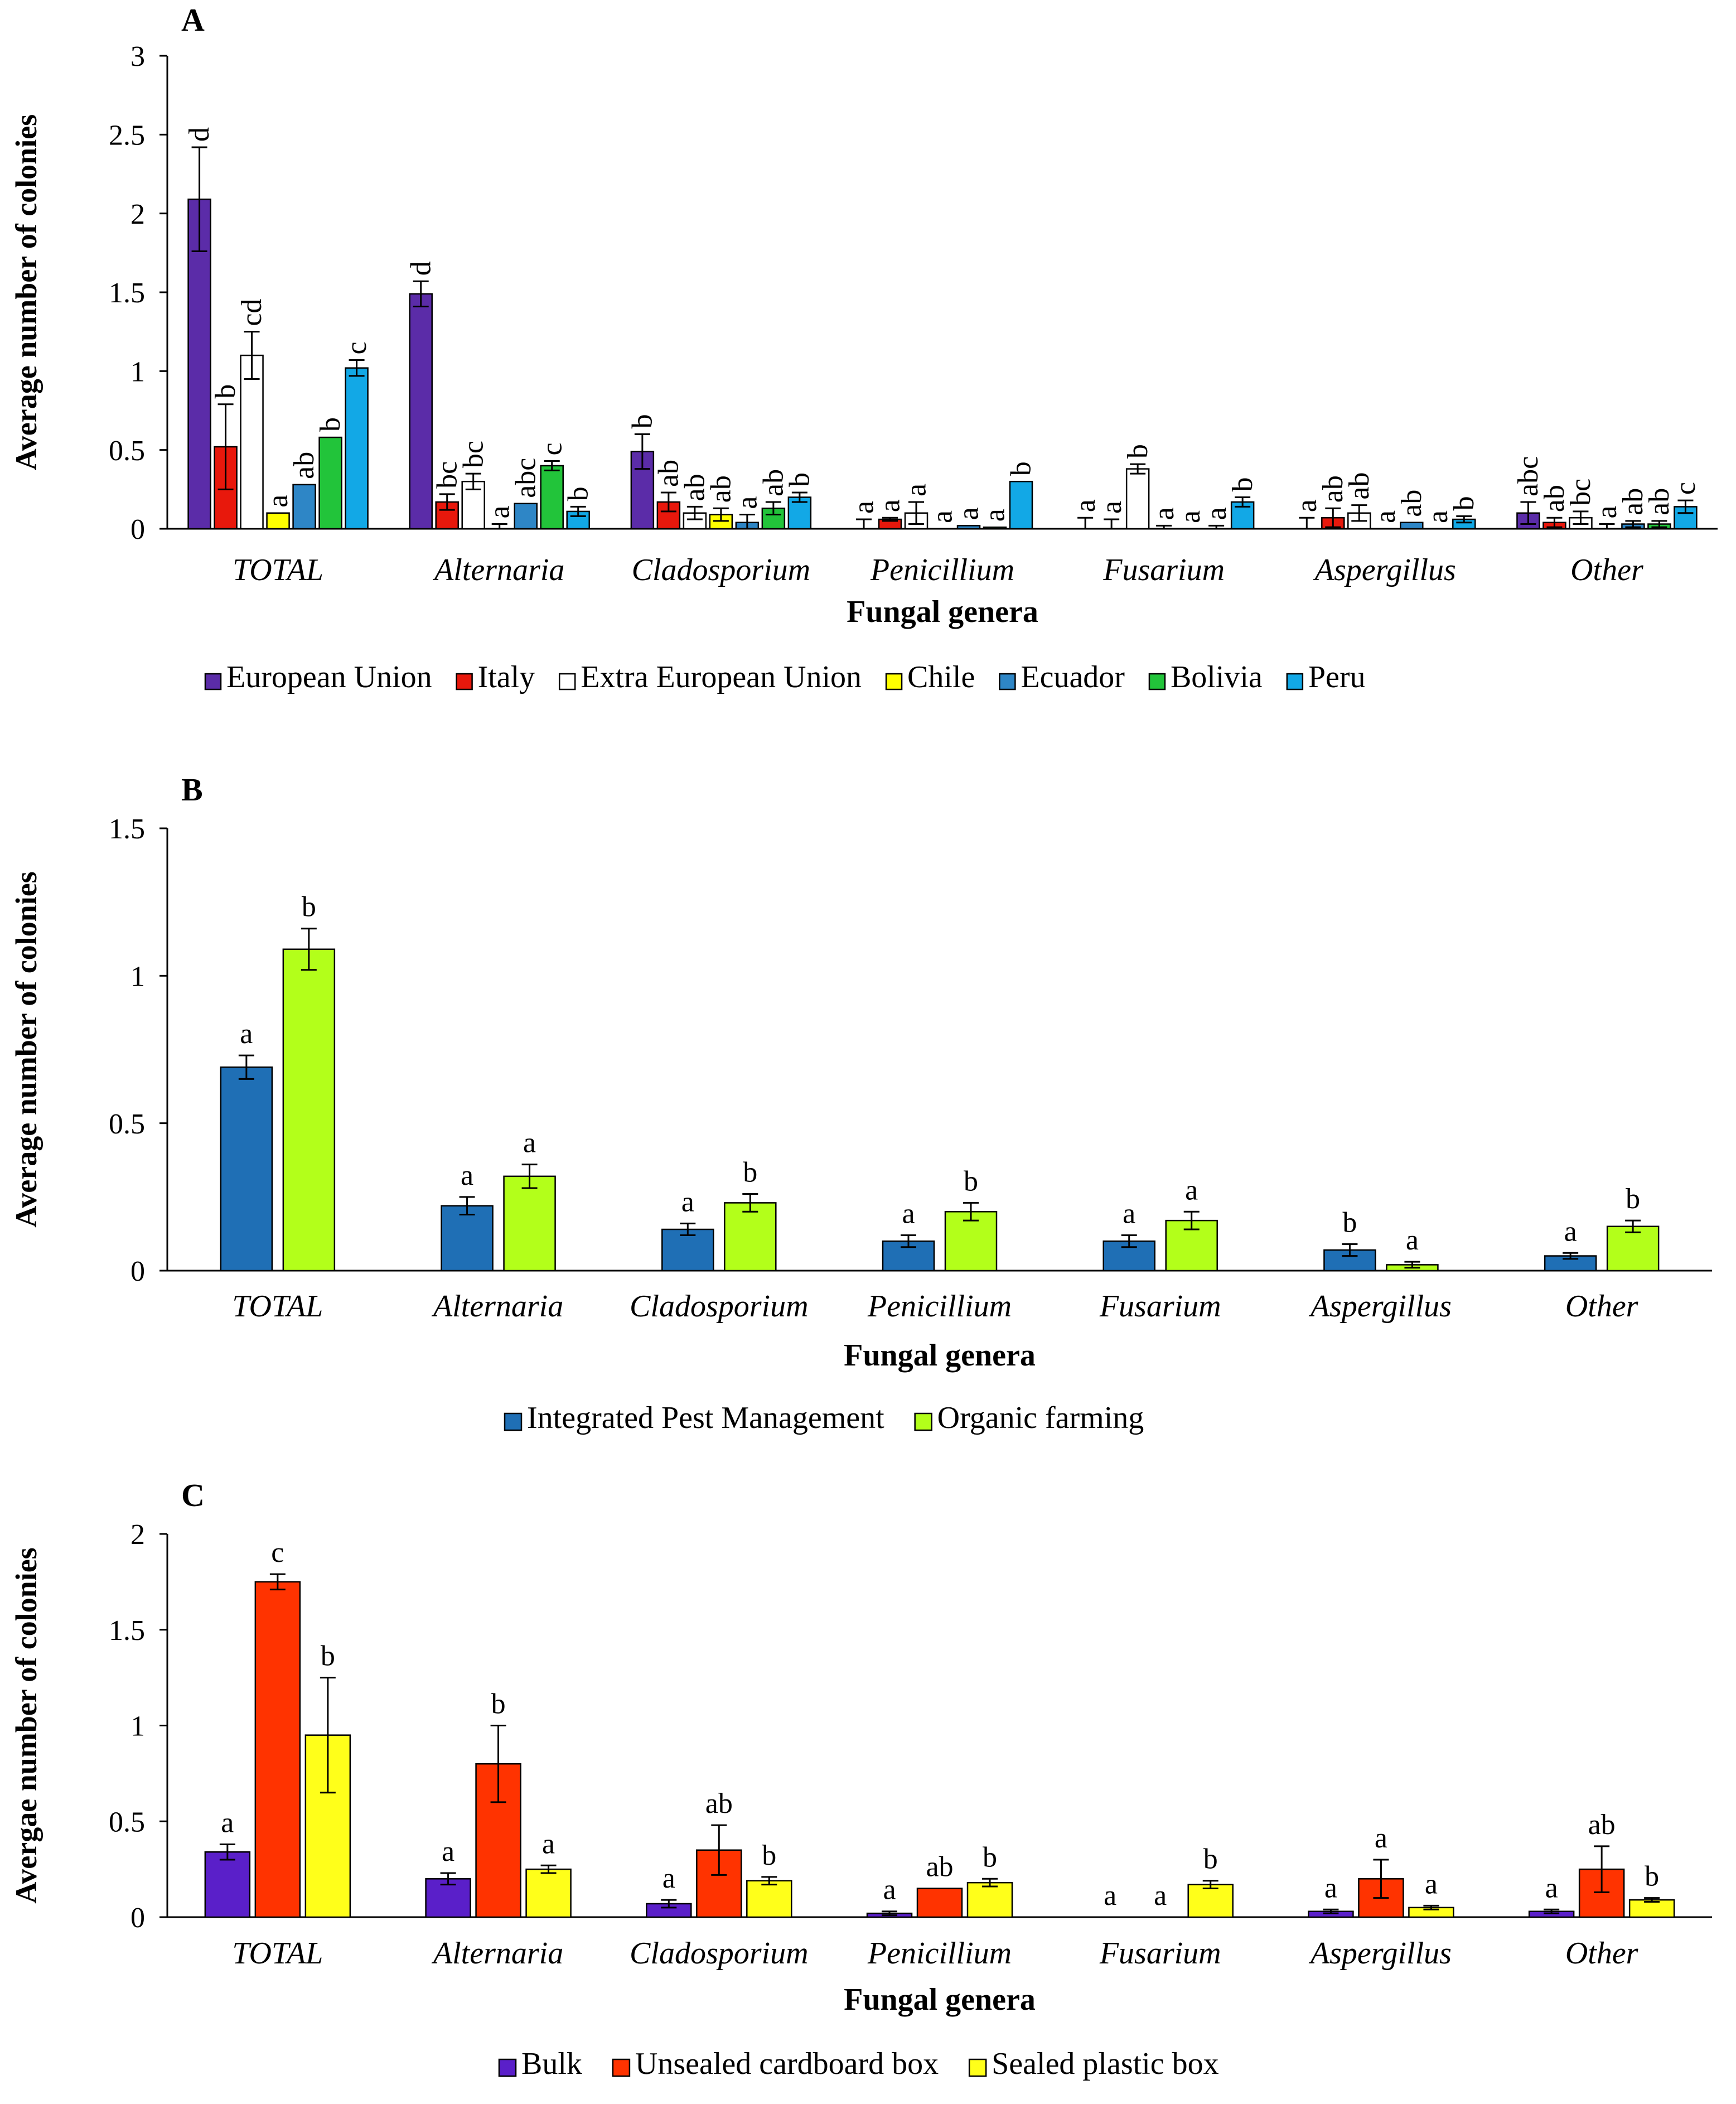 The width and height of the screenshot is (1736, 2104). I want to click on bar-ecuador-penicillium, so click(969, 527).